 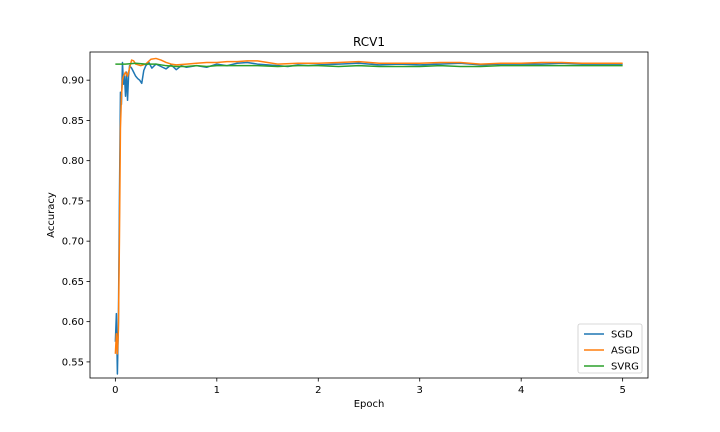 What do you see at coordinates (217, 390) in the screenshot?
I see `x-tick-label: 1` at bounding box center [217, 390].